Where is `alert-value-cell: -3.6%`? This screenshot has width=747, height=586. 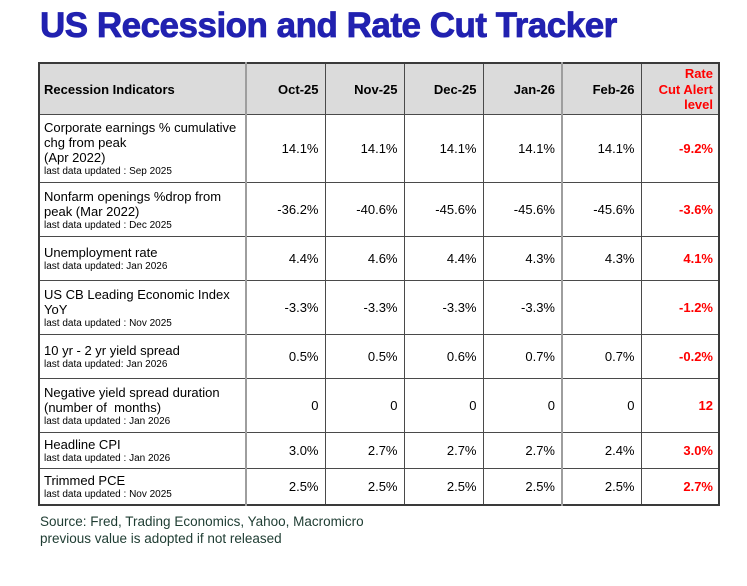
alert-value-cell: -3.6% is located at coordinates (680, 210).